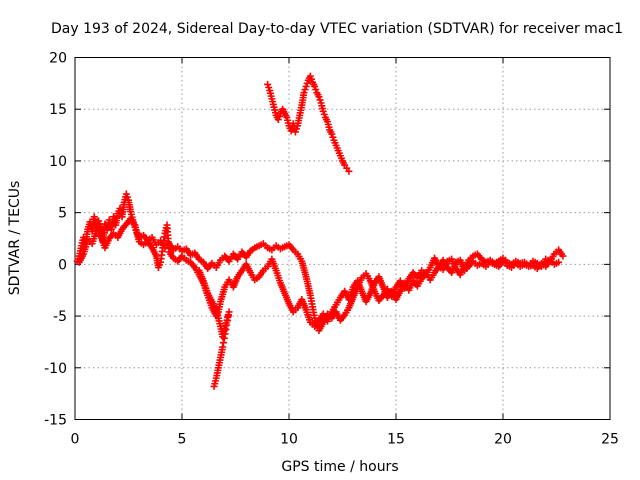 Image resolution: width=640 pixels, height=480 pixels. I want to click on y-tick-label: -5, so click(60, 317).